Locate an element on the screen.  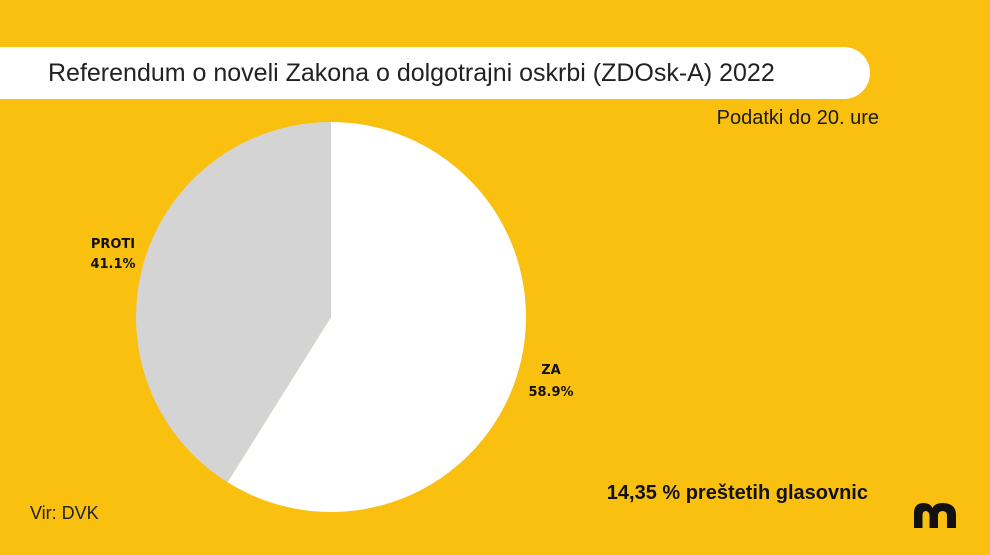
pie-slice-proti is located at coordinates (233, 302).